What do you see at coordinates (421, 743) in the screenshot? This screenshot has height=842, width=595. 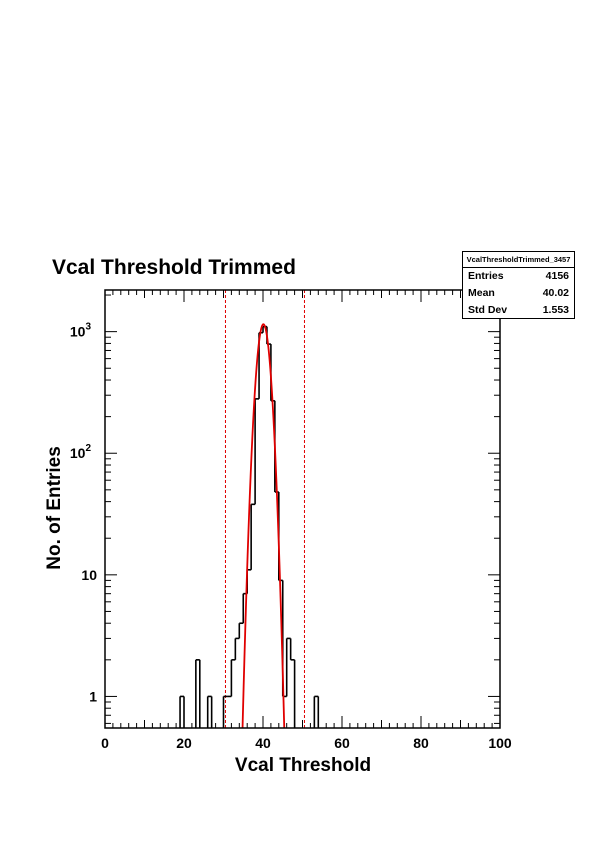 I see `x-tick-label: 80` at bounding box center [421, 743].